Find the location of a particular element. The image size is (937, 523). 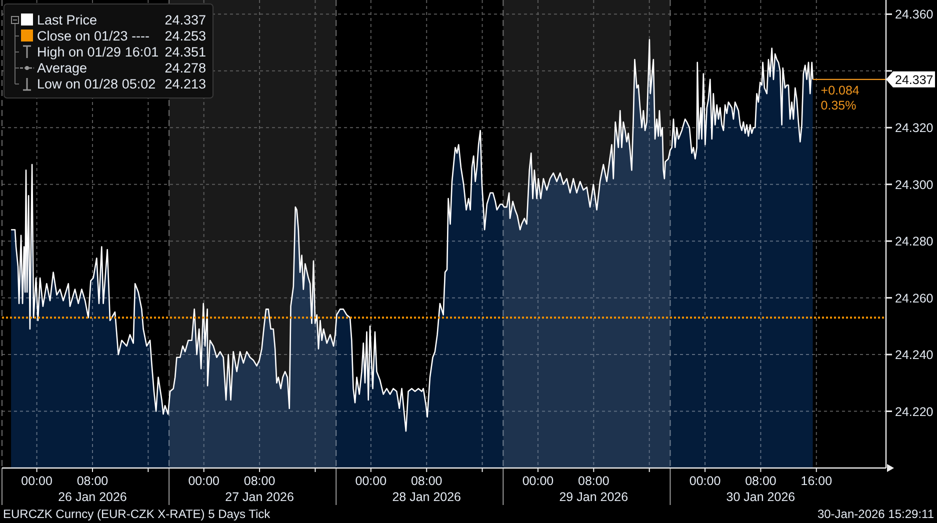

annotation: 0.35% is located at coordinates (838, 105).